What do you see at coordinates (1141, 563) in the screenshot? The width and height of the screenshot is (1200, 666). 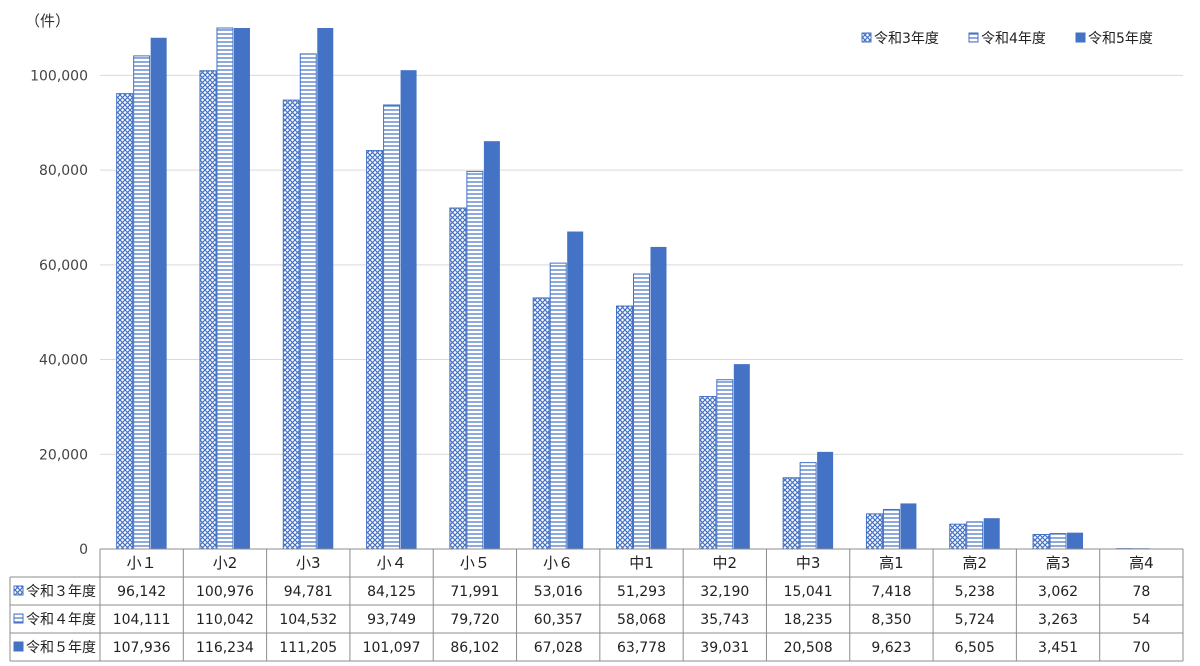 I see `x-tick-label: 高4` at bounding box center [1141, 563].